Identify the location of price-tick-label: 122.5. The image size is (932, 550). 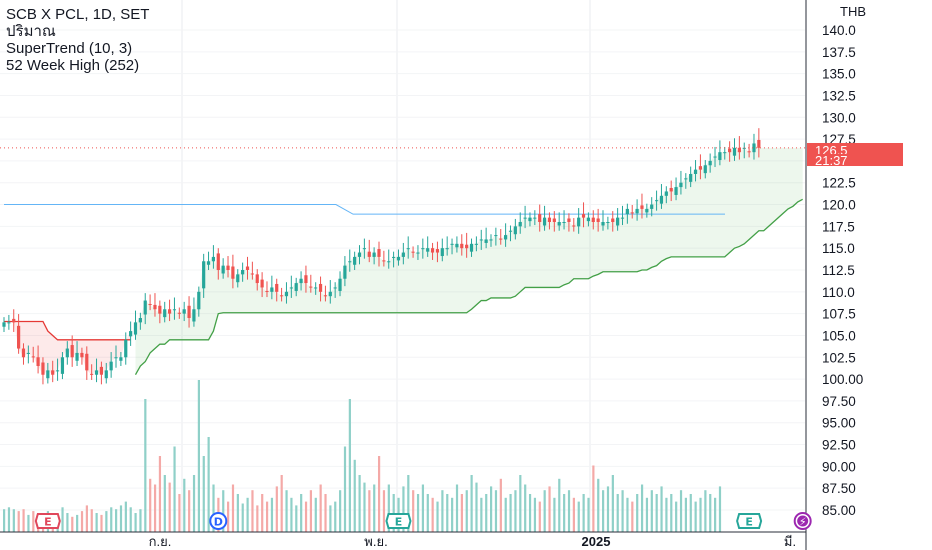
(839, 183).